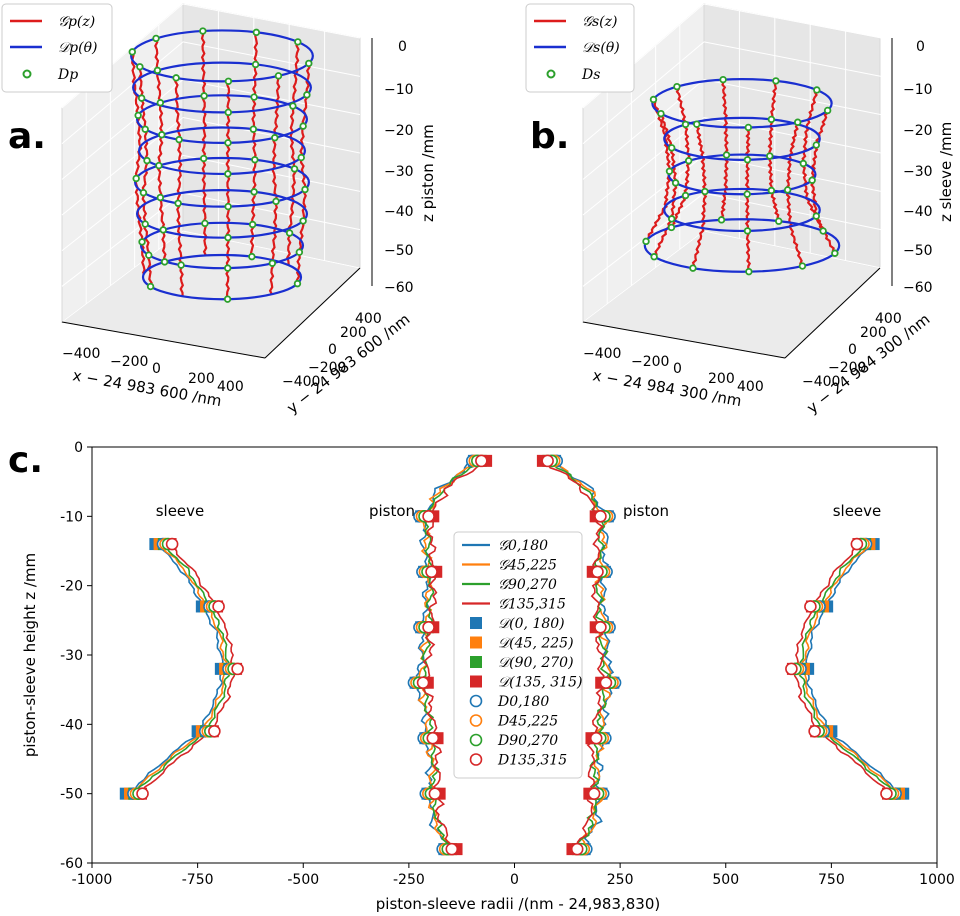 This screenshot has height=916, width=960. I want to click on grid-b, so click(732, 163).